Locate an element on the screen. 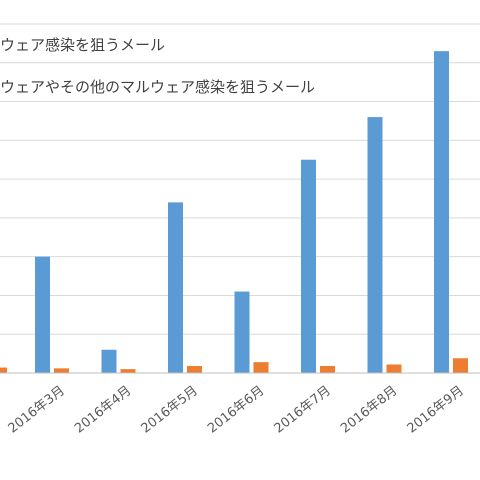 The width and height of the screenshot is (480, 480). x-tick-label: 2016年8月 is located at coordinates (369, 409).